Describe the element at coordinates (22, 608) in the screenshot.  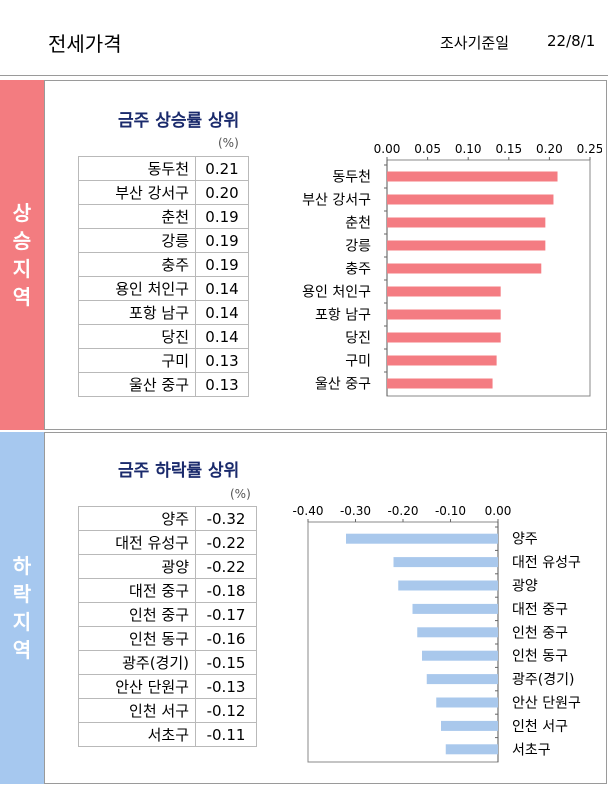
I see `fall-side-label: 하 락 지 역` at that location.